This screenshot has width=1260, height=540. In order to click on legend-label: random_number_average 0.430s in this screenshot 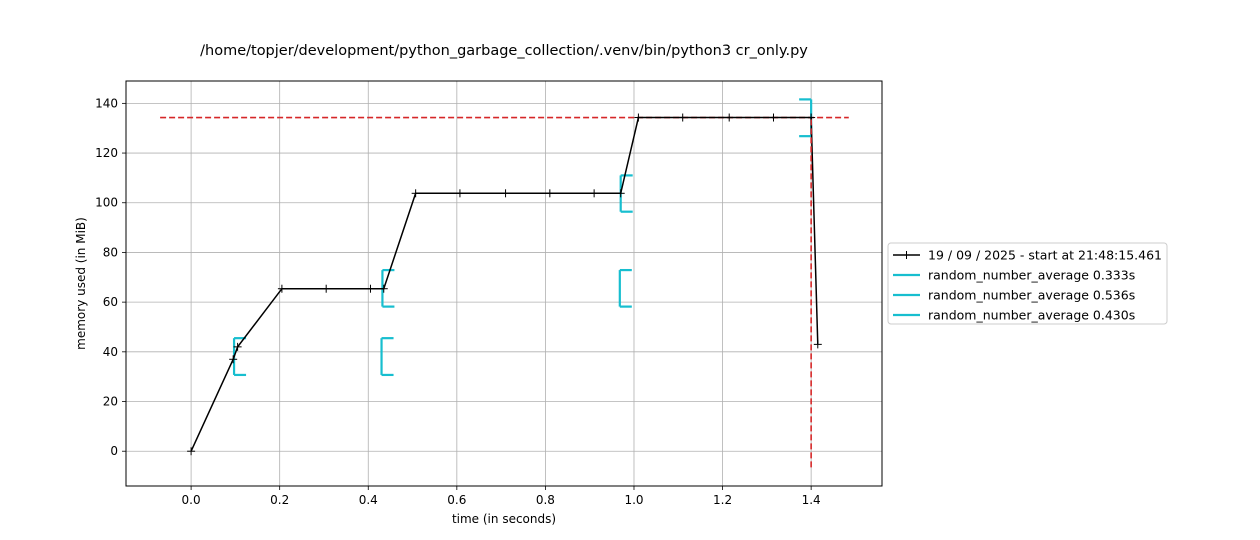, I will do `click(1031, 315)`.